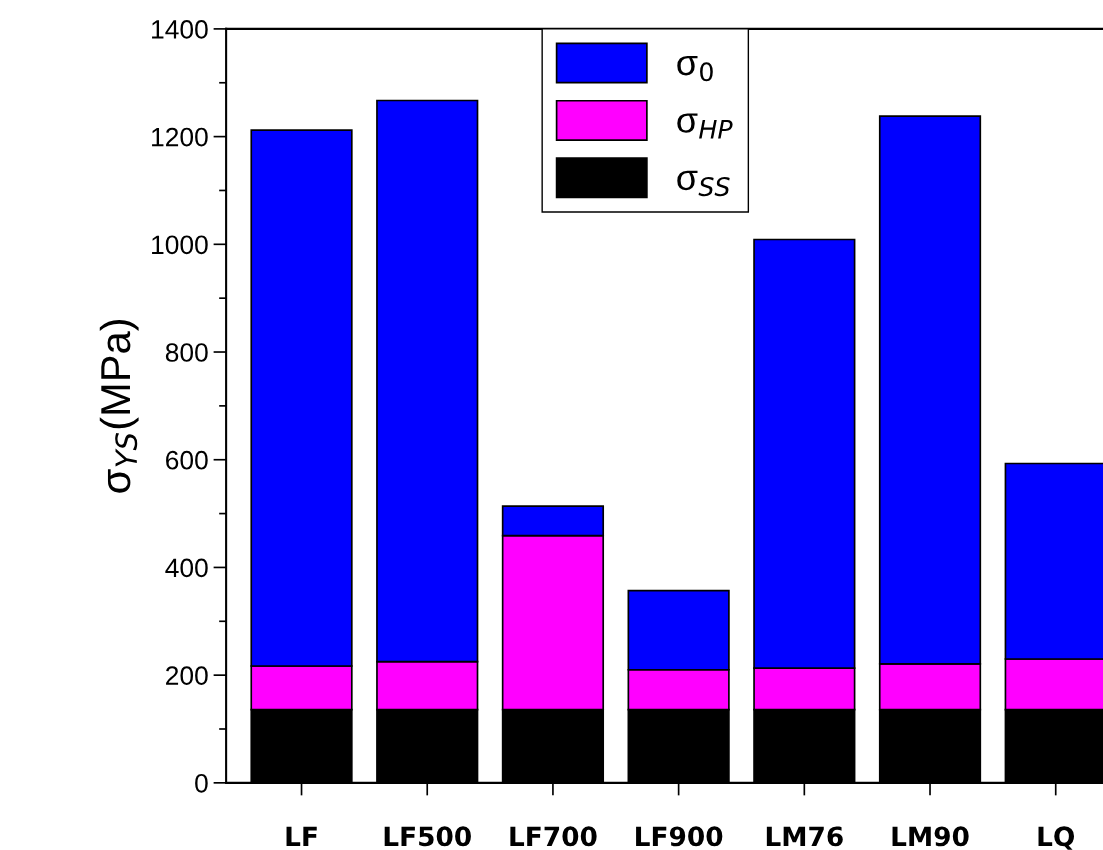 The height and width of the screenshot is (850, 1103). I want to click on y-tick-label: 800, so click(186, 352).